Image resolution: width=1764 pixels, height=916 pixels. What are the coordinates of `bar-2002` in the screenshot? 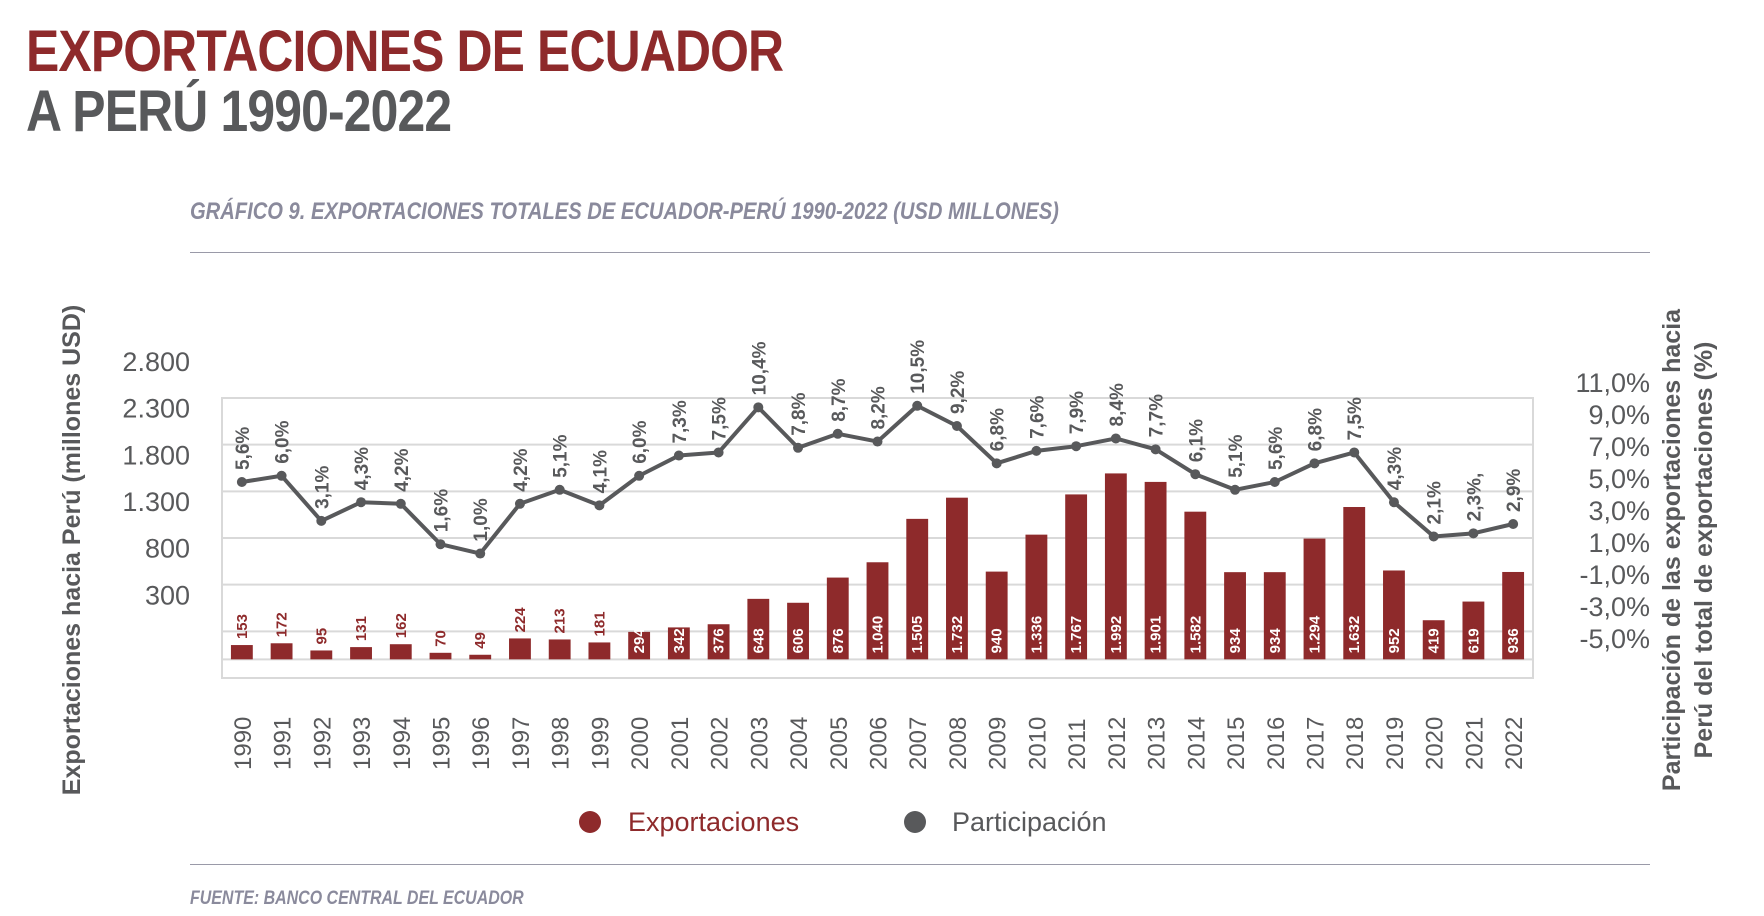 It's located at (718, 642).